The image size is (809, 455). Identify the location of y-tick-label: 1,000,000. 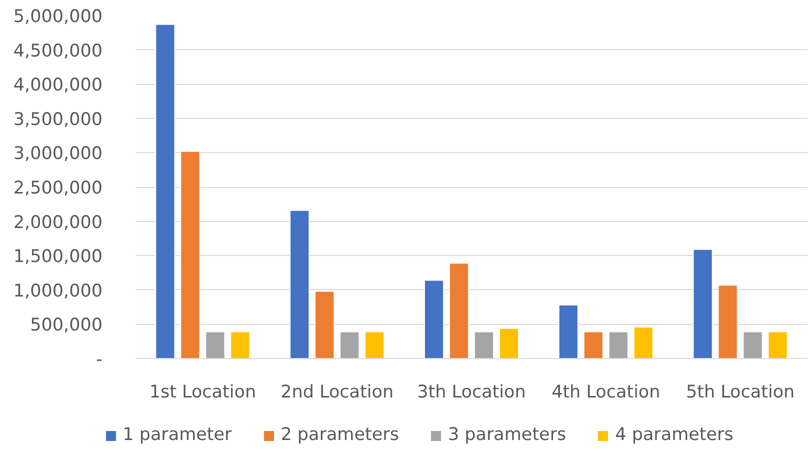
(58, 291).